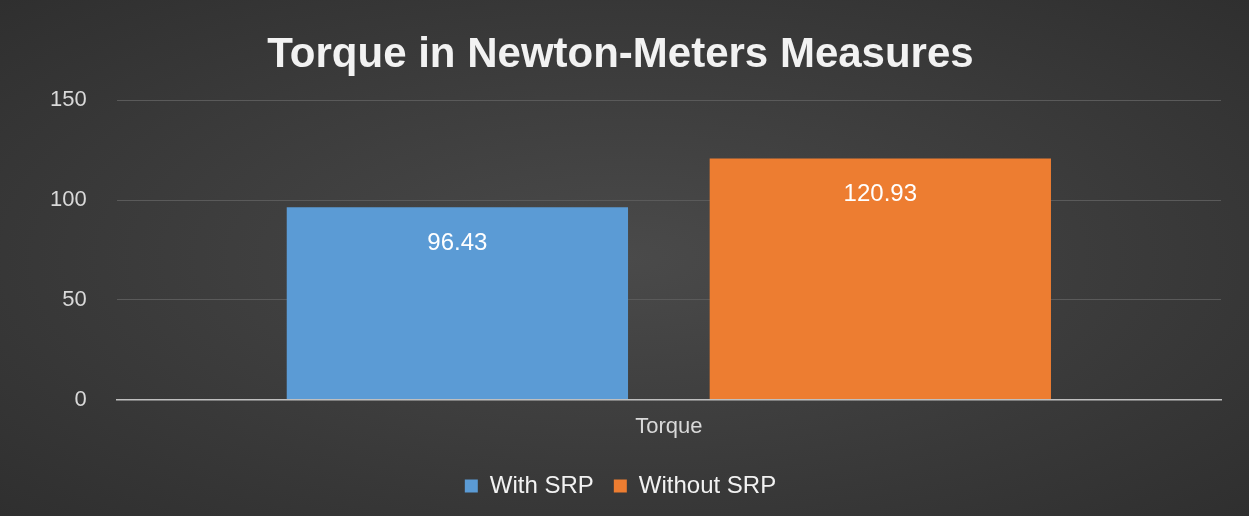 Image resolution: width=1249 pixels, height=516 pixels. Describe the element at coordinates (707, 484) in the screenshot. I see `legend-label: Without SRP` at that location.